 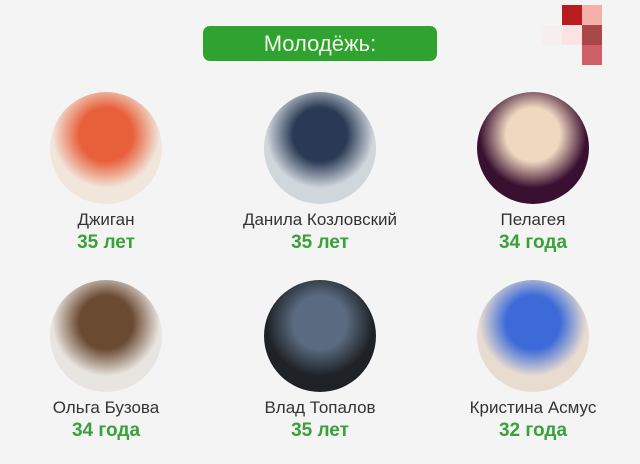 What do you see at coordinates (320, 219) in the screenshot?
I see `person-name: Данила Козловский` at bounding box center [320, 219].